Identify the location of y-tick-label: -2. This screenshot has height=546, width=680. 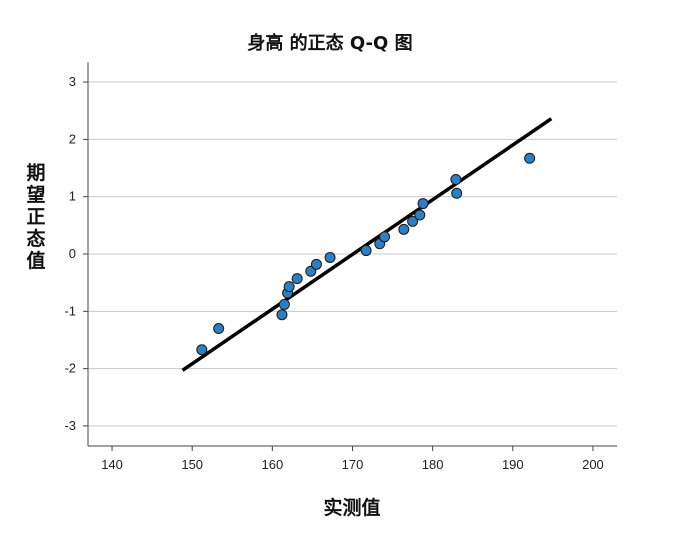
(70, 368).